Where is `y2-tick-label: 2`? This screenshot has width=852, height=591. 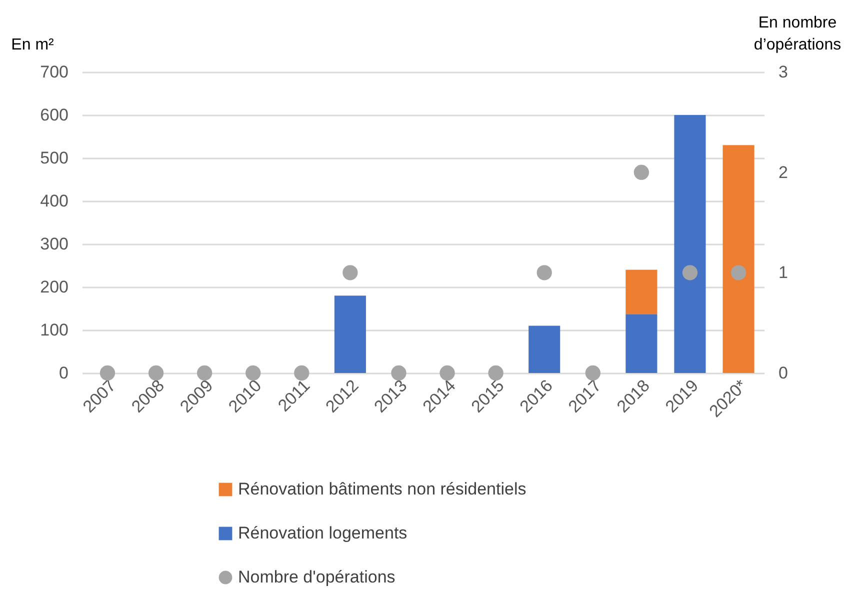 y2-tick-label: 2 is located at coordinates (783, 172).